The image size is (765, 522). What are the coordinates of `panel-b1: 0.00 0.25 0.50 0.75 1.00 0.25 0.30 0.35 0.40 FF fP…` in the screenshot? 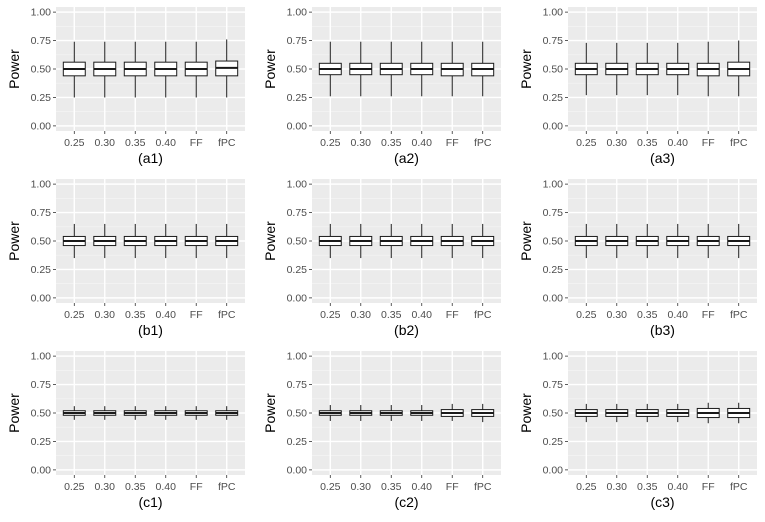 It's located at (125, 258).